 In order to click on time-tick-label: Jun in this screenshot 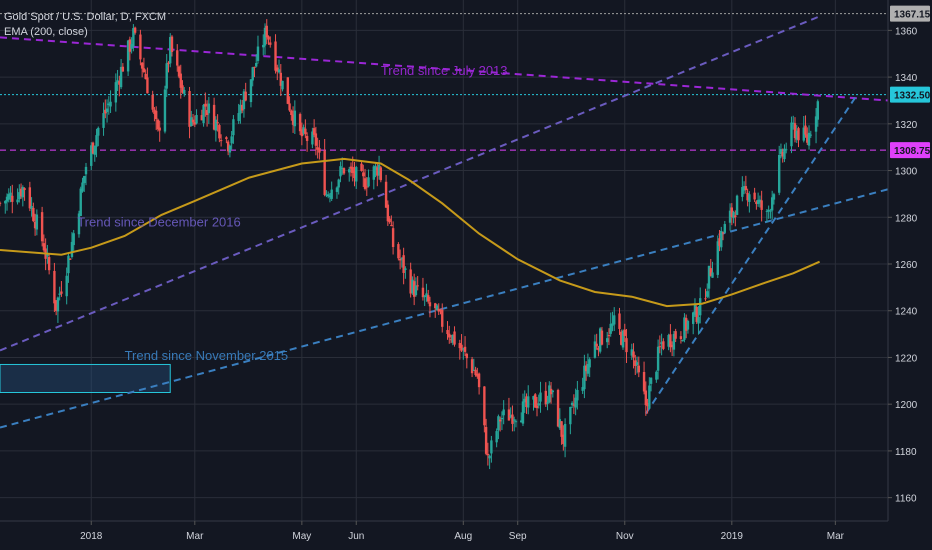, I will do `click(356, 536)`.